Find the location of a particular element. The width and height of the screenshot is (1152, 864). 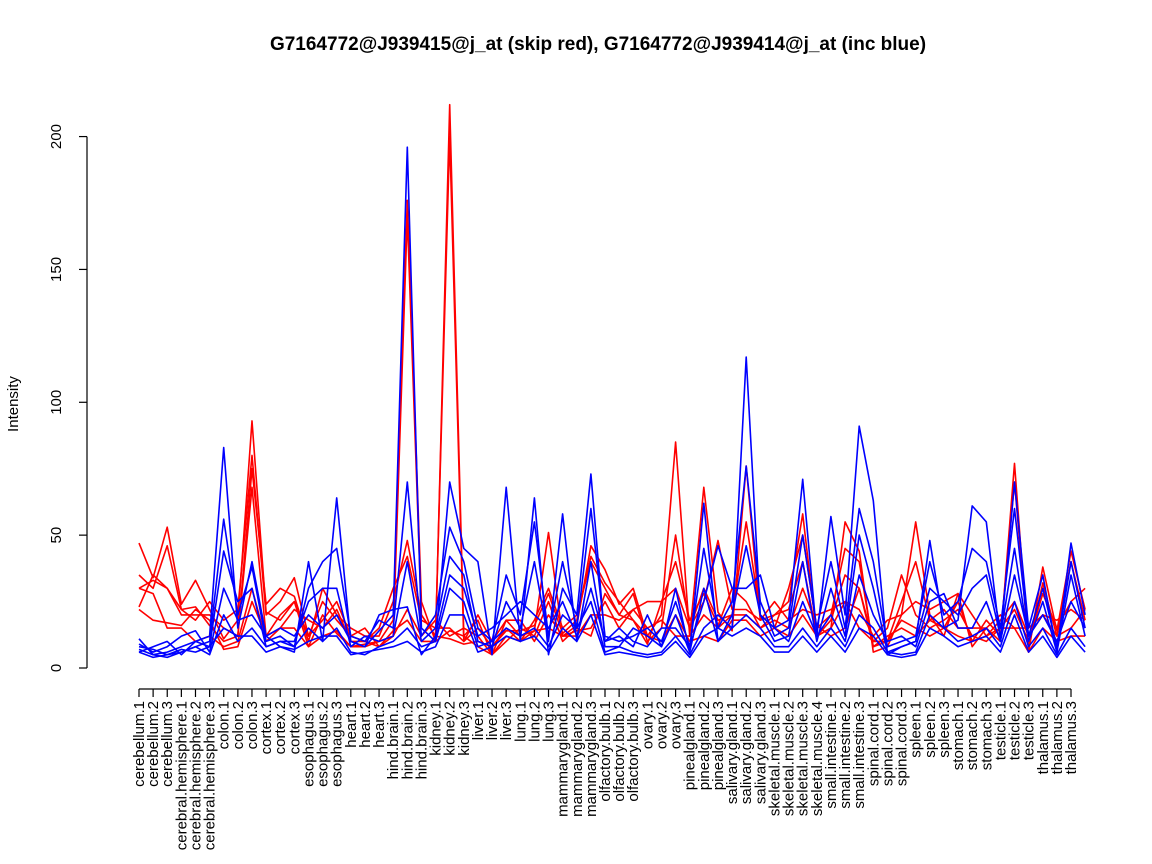

x-tick-label: liver.1 is located at coordinates (478, 720).